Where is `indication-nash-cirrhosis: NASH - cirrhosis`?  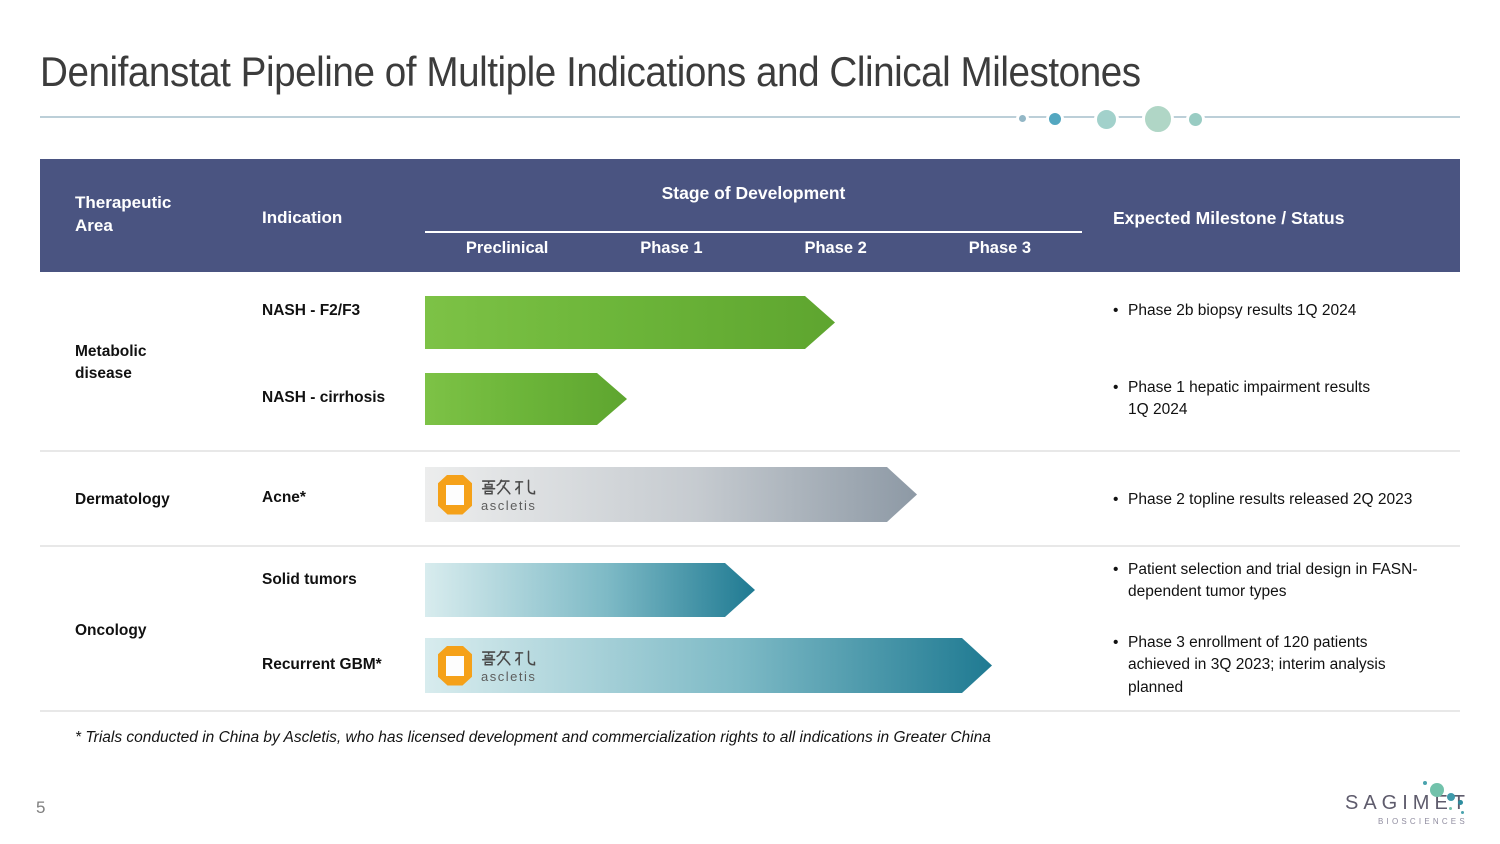 indication-nash-cirrhosis: NASH - cirrhosis is located at coordinates (324, 397).